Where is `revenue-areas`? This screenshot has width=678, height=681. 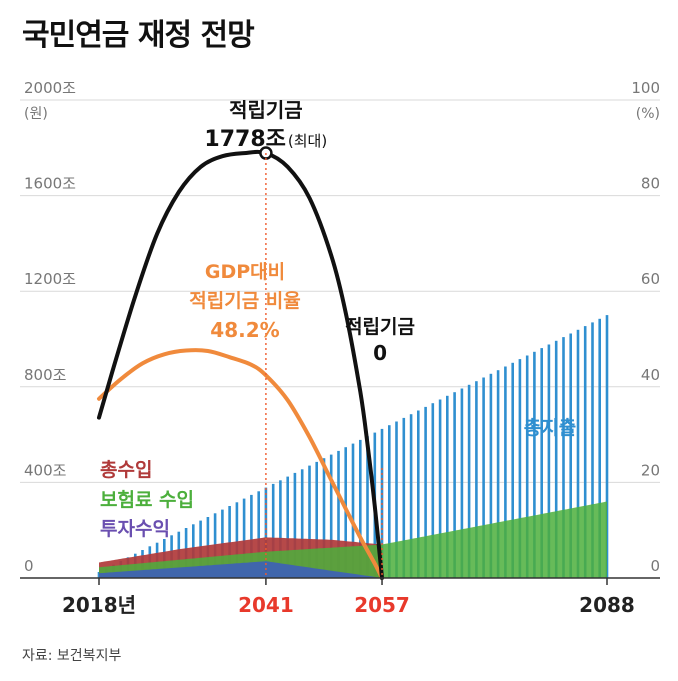
revenue-areas is located at coordinates (353, 539).